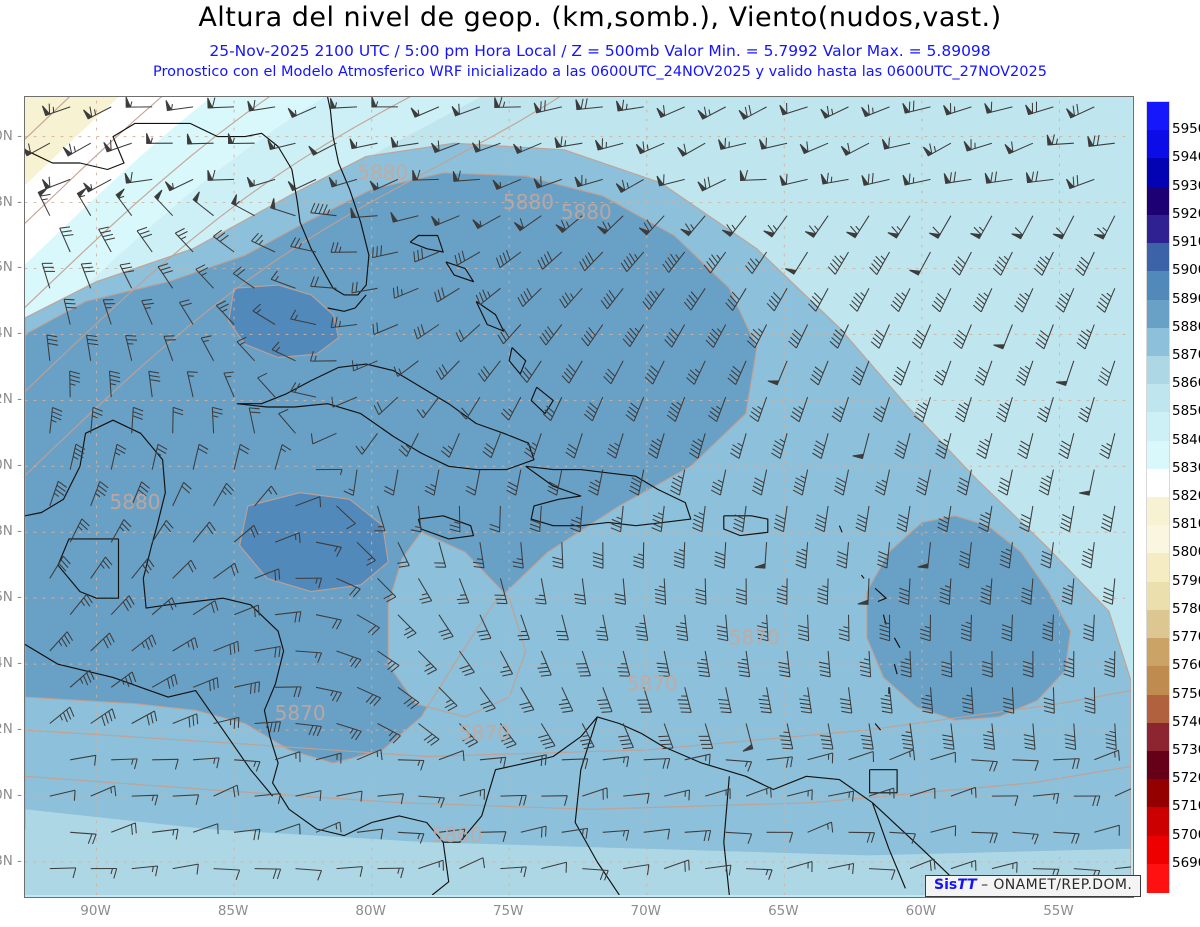  Describe the element at coordinates (1186, 693) in the screenshot. I see `colorbar-tick-label: 5750` at that location.